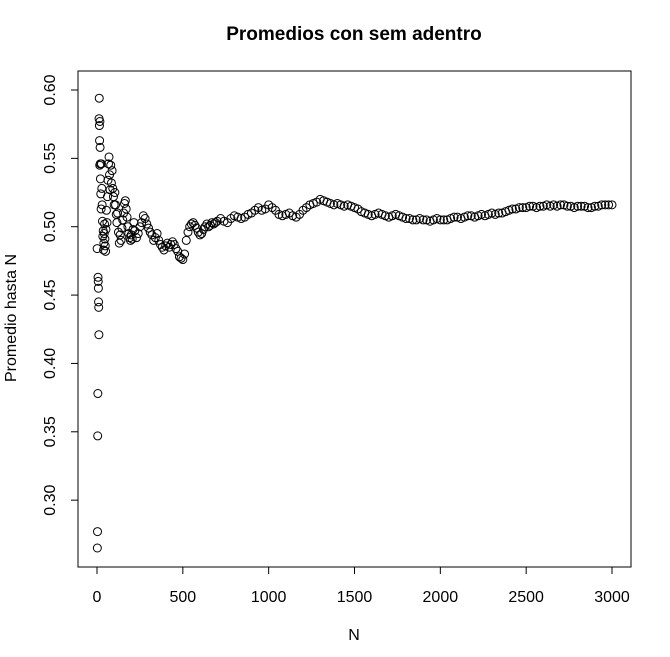 Image resolution: width=670 pixels, height=657 pixels. Describe the element at coordinates (50, 499) in the screenshot. I see `y-tick-label: 0.30` at that location.